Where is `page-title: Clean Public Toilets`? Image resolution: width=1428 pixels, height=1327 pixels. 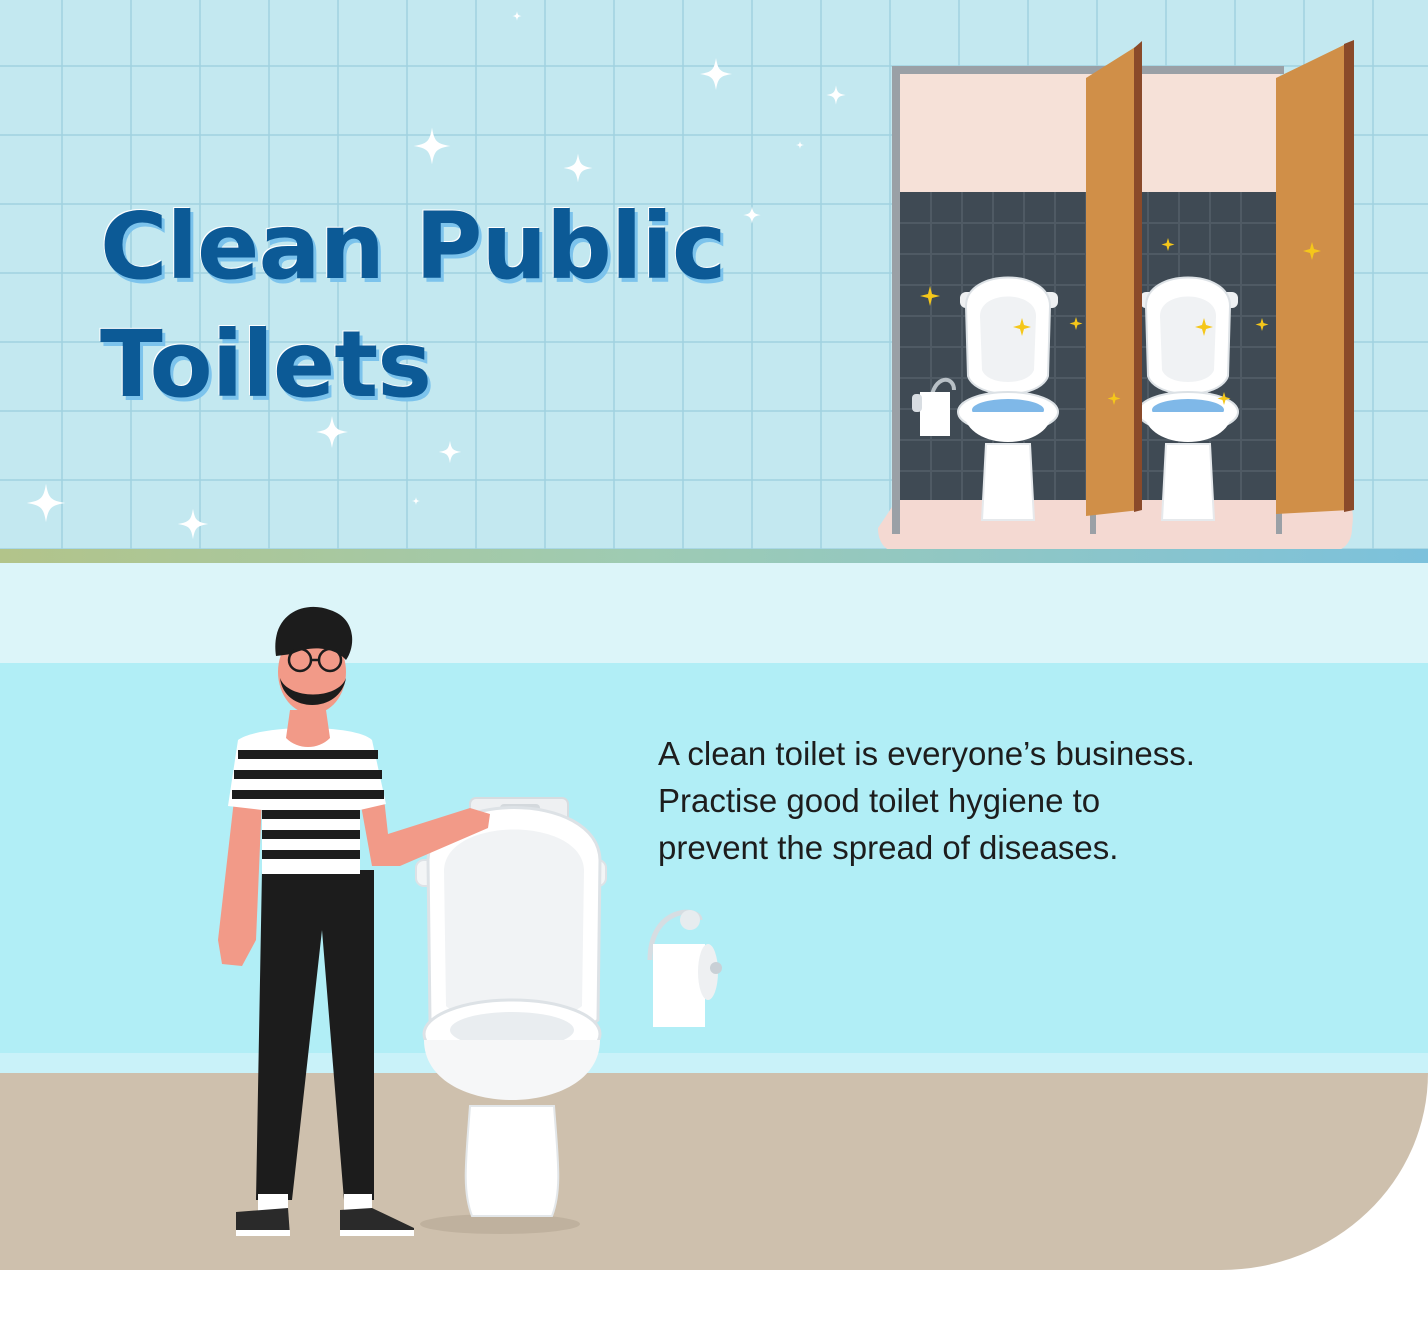
page-title: Clean Public Toilets is located at coordinates (413, 306).